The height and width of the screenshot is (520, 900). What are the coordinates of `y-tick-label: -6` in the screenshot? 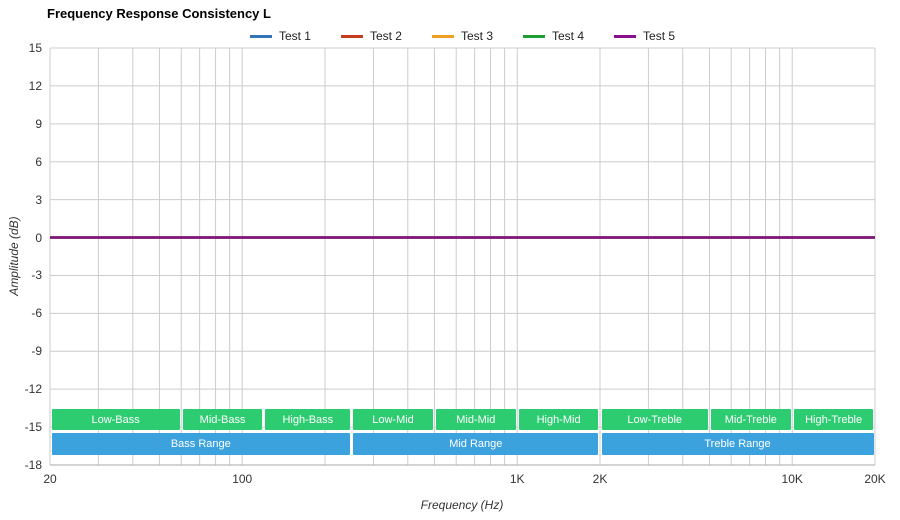 It's located at (36, 313).